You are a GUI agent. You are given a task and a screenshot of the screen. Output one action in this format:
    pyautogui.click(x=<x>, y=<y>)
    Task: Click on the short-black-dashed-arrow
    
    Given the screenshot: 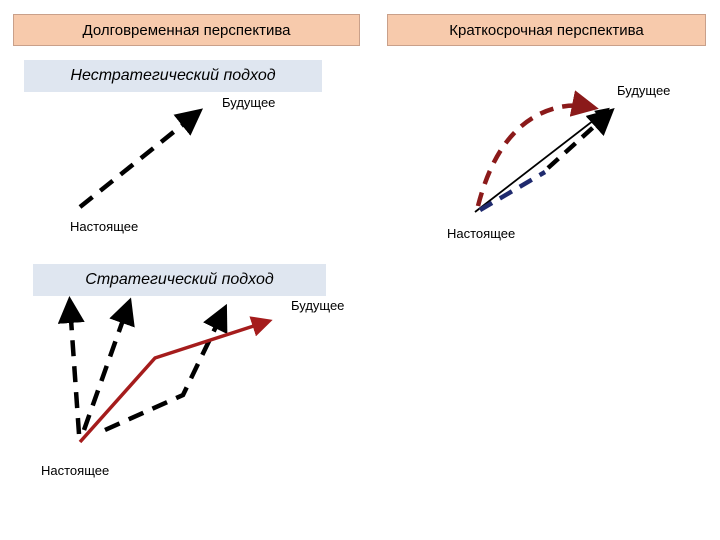 What is the action you would take?
    pyautogui.click(x=580, y=138)
    